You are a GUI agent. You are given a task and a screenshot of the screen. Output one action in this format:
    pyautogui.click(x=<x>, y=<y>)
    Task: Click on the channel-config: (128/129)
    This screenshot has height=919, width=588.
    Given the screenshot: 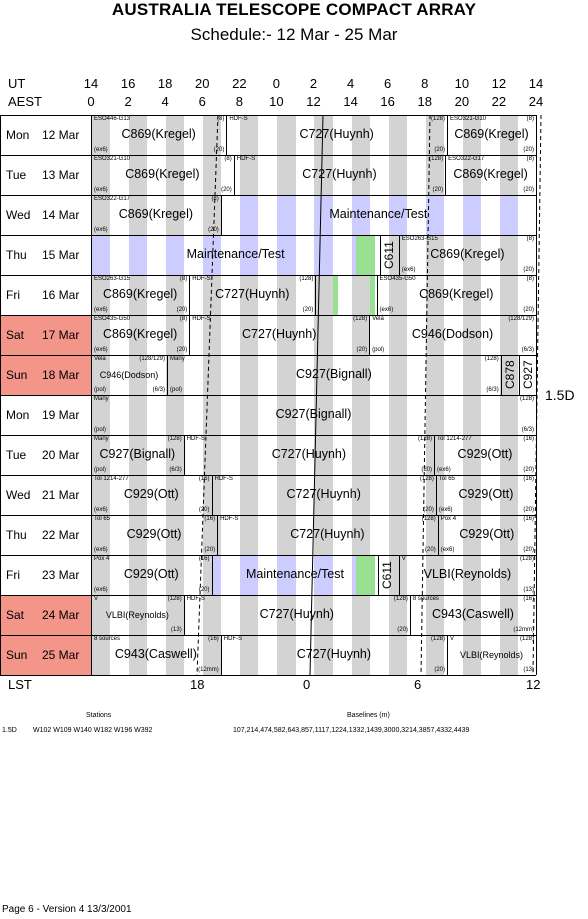 What is the action you would take?
    pyautogui.click(x=152, y=359)
    